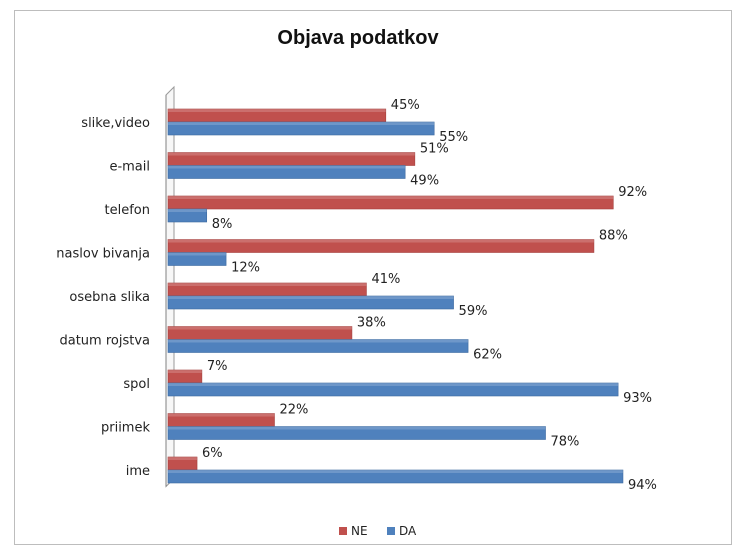 The image size is (740, 547). What do you see at coordinates (129, 167) in the screenshot?
I see `category-label: e-mail` at bounding box center [129, 167].